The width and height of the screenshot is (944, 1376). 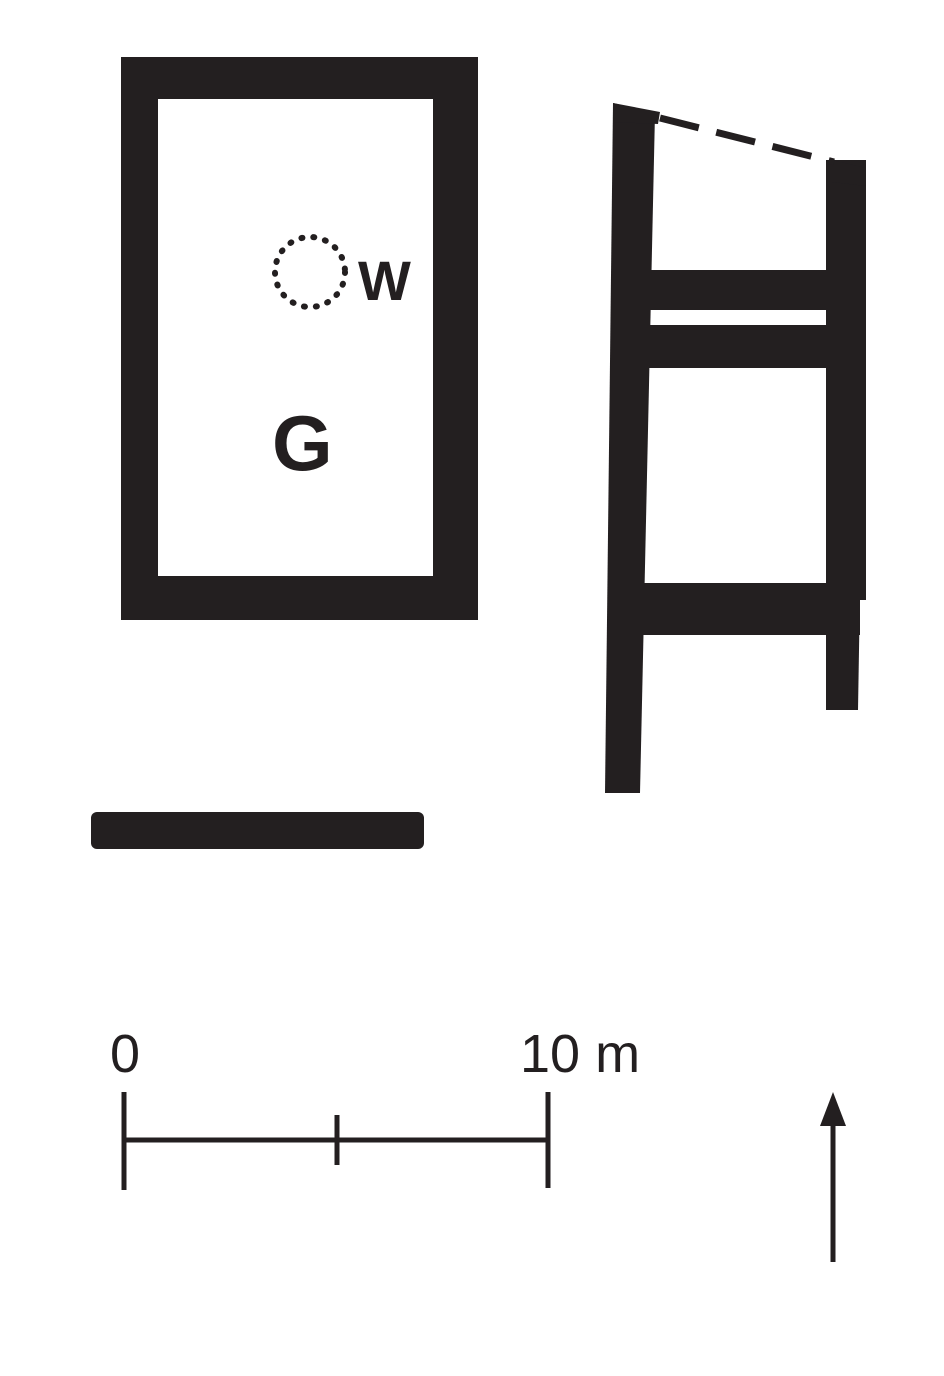 What do you see at coordinates (125, 1054) in the screenshot?
I see `scale-start-label: 0` at bounding box center [125, 1054].